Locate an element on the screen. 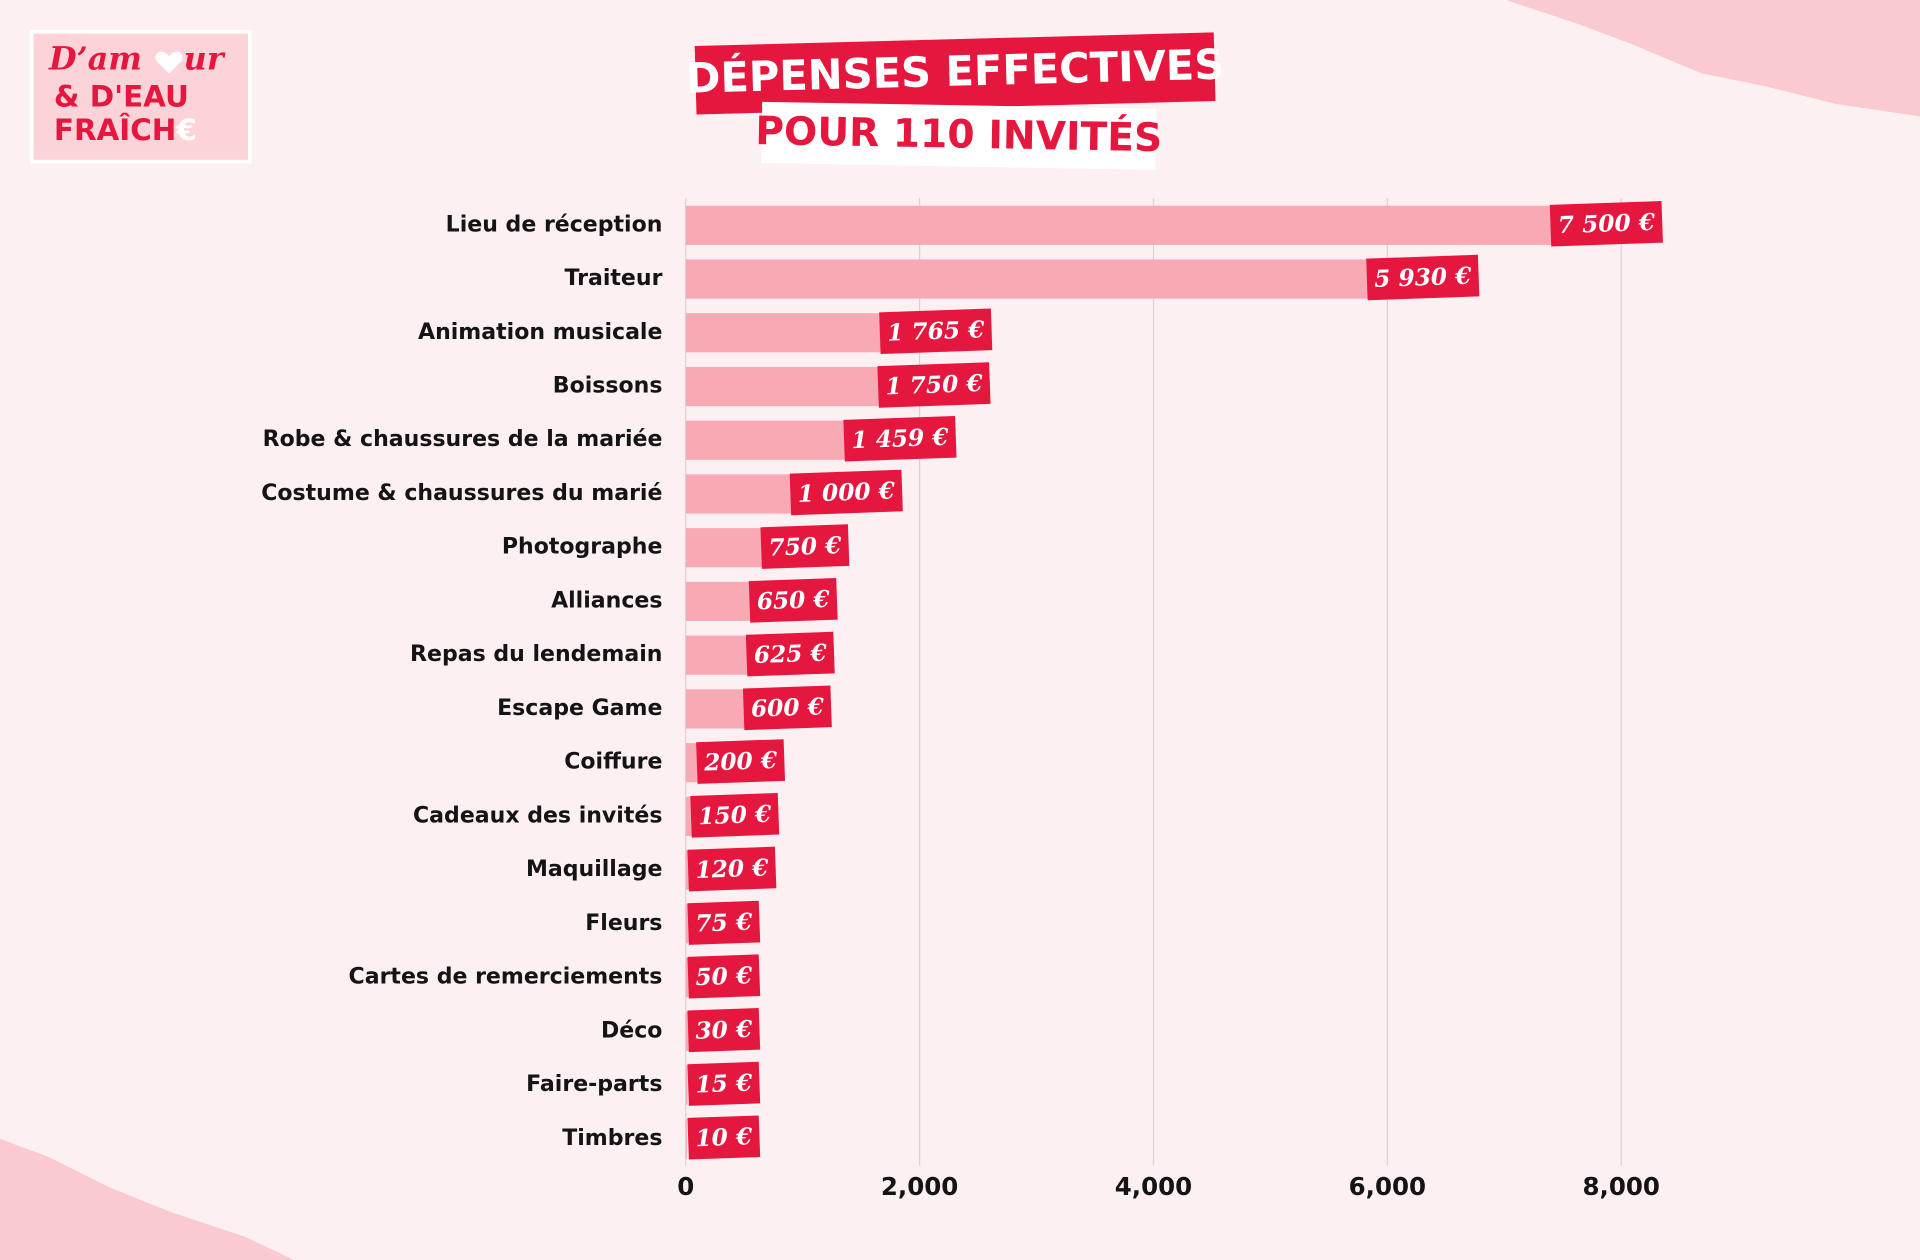 This screenshot has height=1260, width=1920. logo-text: FRAÎCH€ is located at coordinates (125, 129).